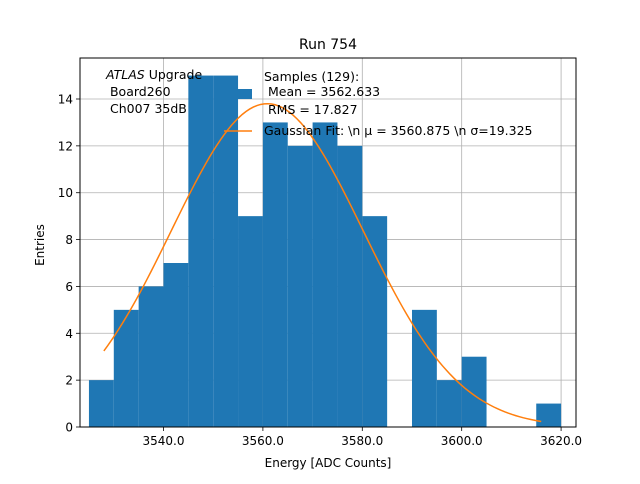 This screenshot has height=484, width=640. What do you see at coordinates (40, 245) in the screenshot?
I see `y-axis-label: Entries` at bounding box center [40, 245].